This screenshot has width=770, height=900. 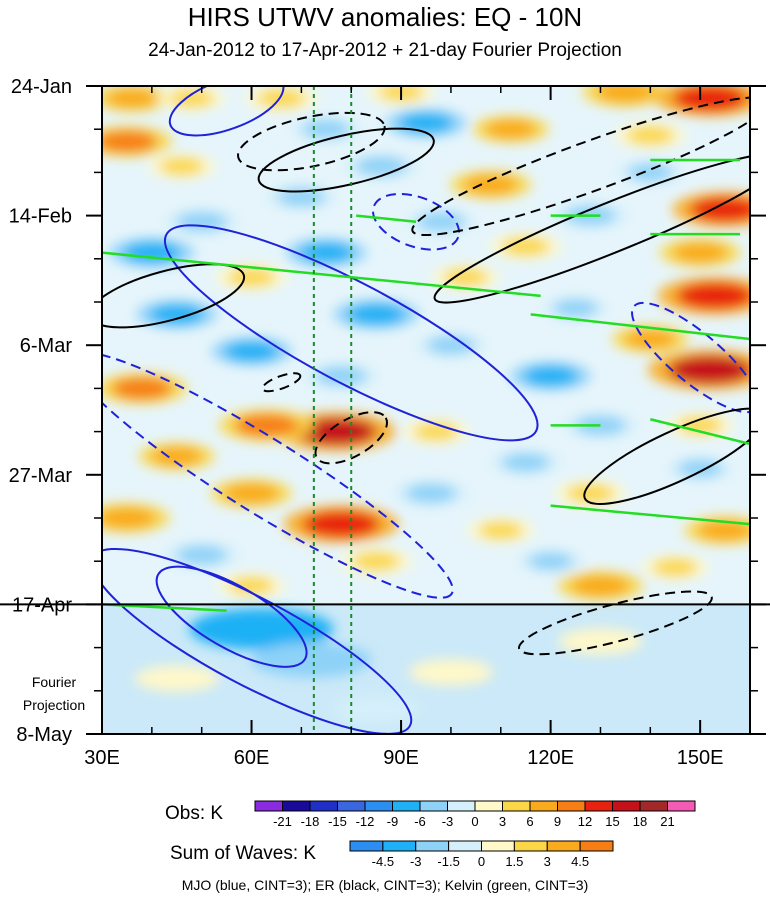 I want to click on projection-blobs, so click(x=388, y=665).